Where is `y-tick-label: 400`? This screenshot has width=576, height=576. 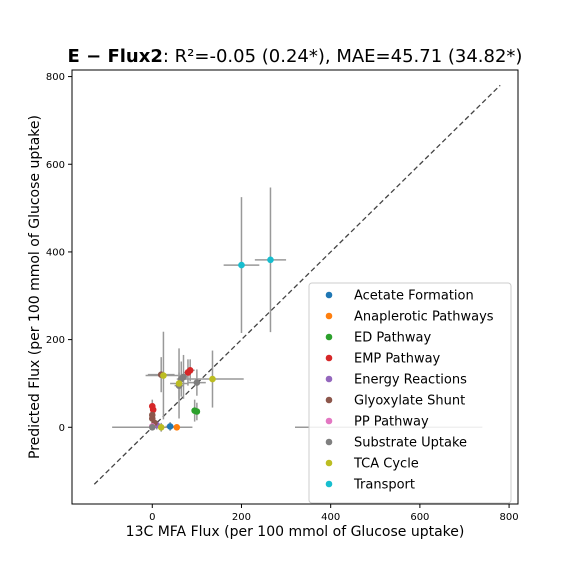 y-tick-label: 400 is located at coordinates (55, 252).